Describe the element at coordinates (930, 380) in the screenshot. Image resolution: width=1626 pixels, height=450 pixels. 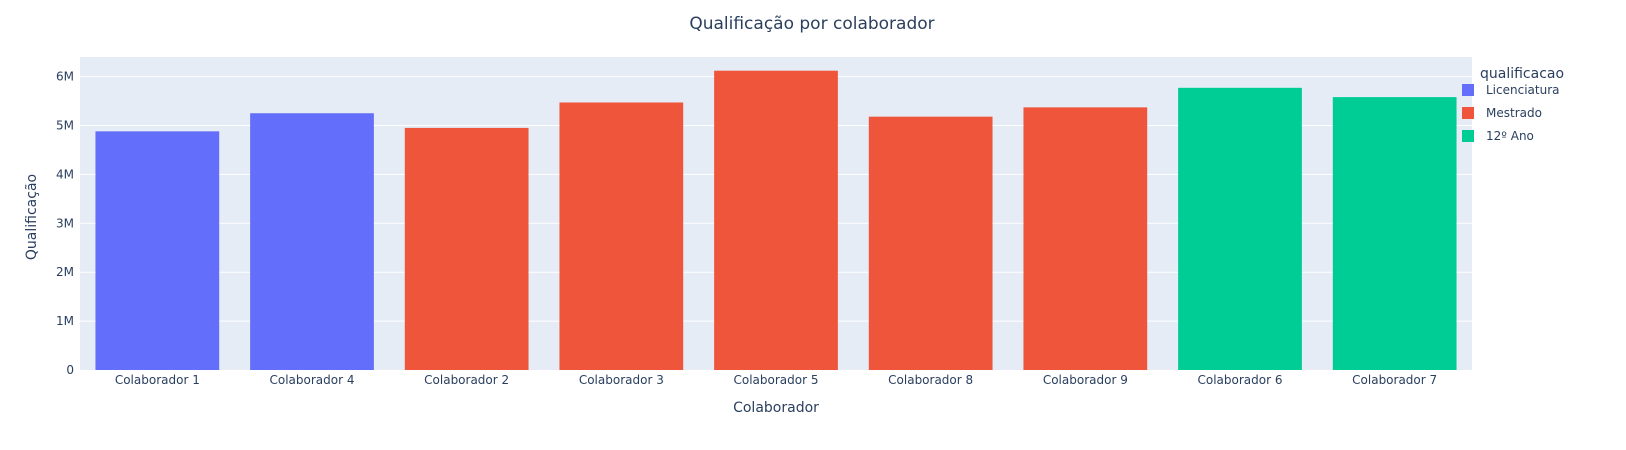
I see `x-tick-label: Colaborador 8` at that location.